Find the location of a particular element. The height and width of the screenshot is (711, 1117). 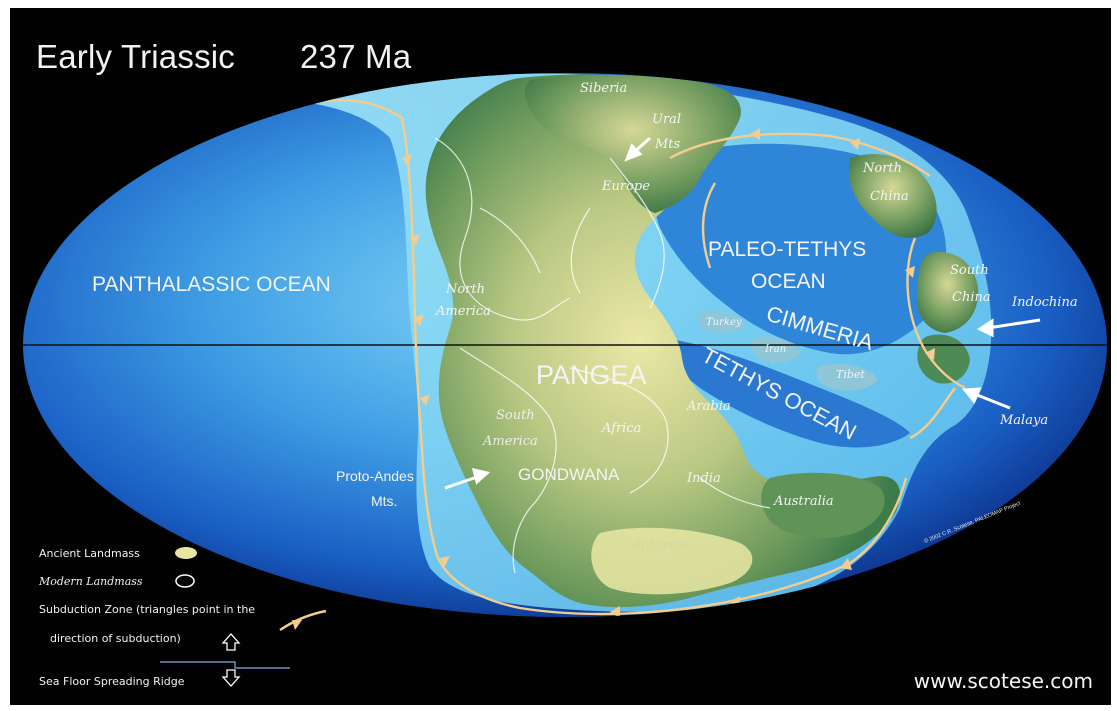

tethys-basin is located at coordinates (785, 393).